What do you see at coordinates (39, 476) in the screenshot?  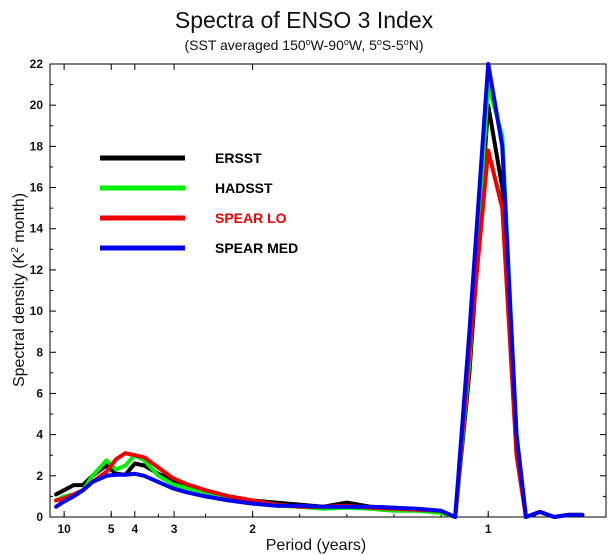 I see `y-tick-label: 2` at bounding box center [39, 476].